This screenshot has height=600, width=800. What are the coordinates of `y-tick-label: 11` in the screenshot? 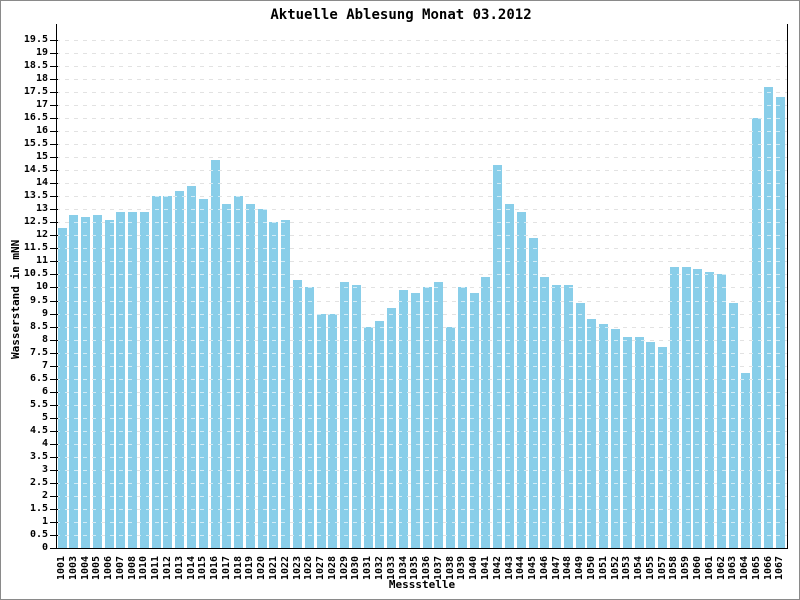 It's located at (41, 260).